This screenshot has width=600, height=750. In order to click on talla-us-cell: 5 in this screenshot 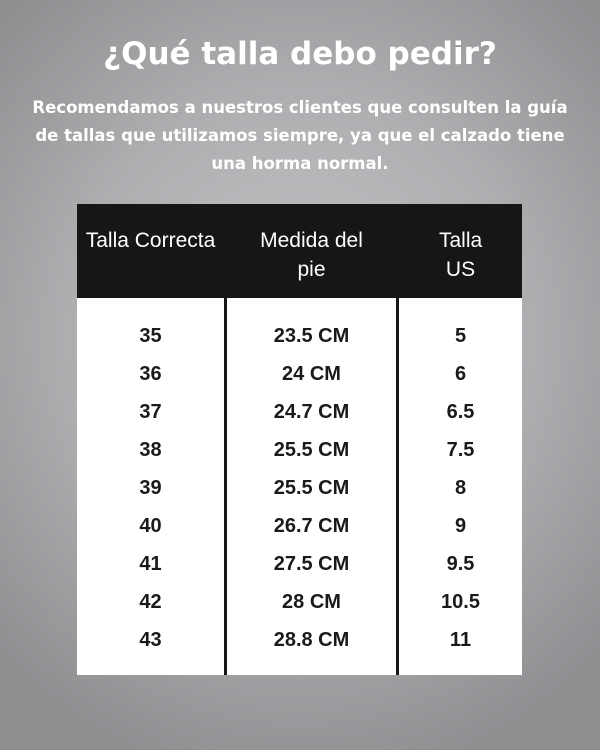, I will do `click(460, 336)`.